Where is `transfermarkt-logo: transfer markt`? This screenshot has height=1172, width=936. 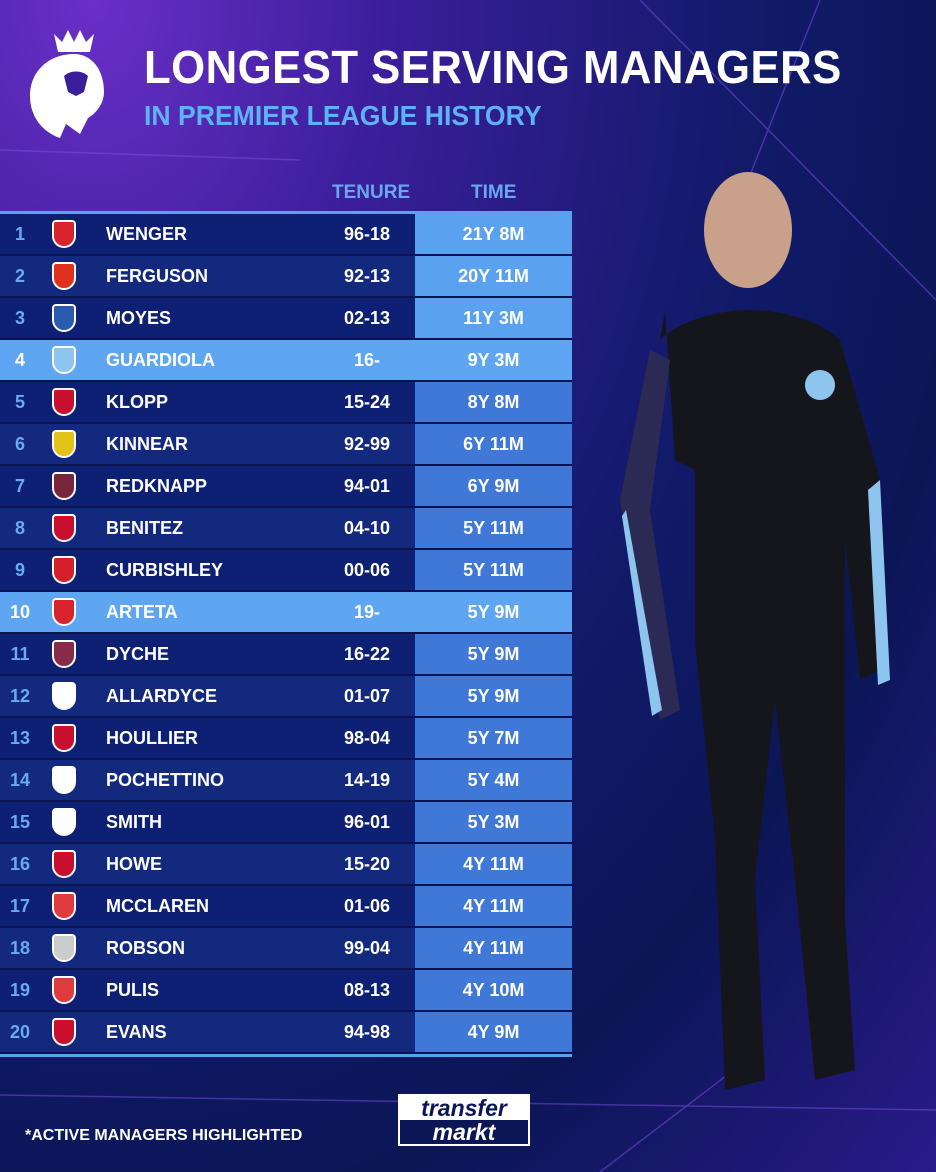 transfermarkt-logo: transfer markt is located at coordinates (464, 1120).